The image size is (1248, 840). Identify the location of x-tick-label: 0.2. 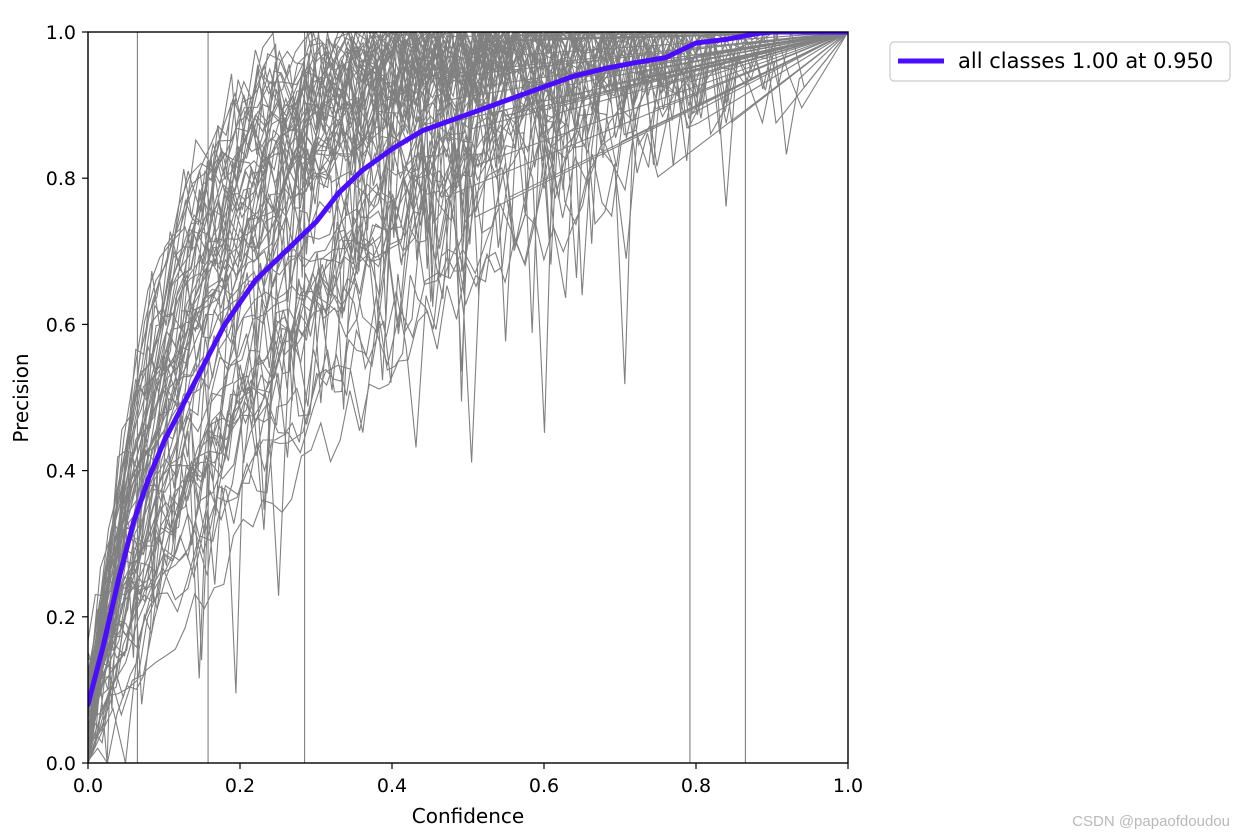
(240, 786).